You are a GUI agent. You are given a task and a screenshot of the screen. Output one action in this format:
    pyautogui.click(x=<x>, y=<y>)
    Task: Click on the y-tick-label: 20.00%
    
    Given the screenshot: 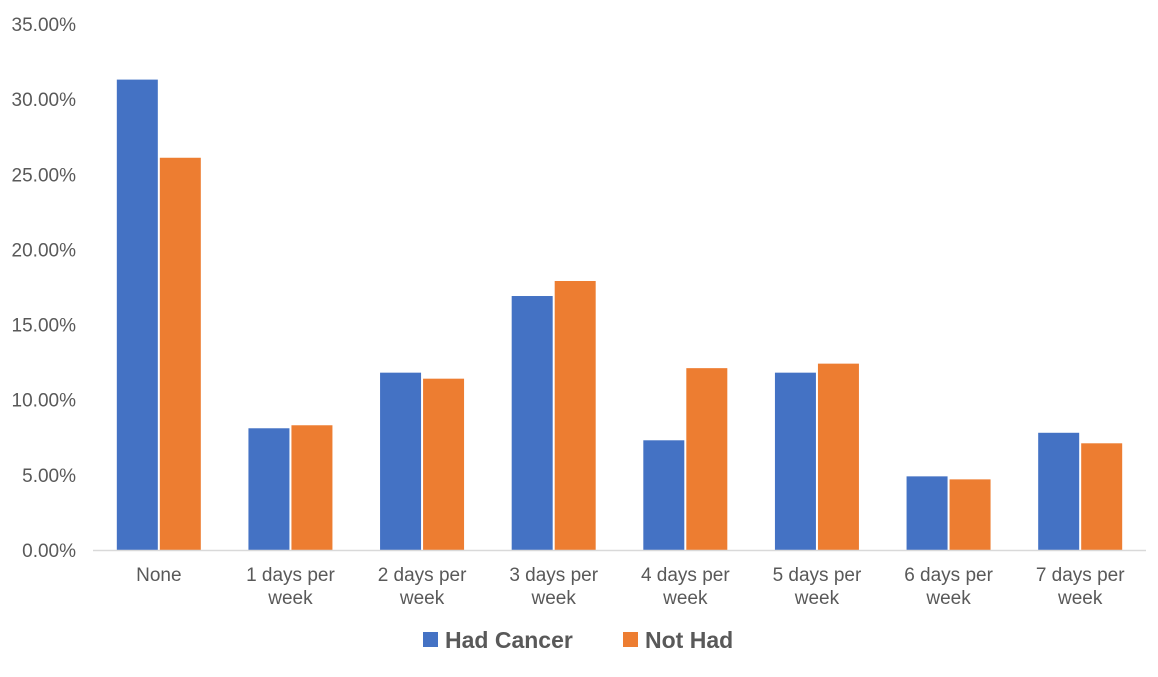 What is the action you would take?
    pyautogui.click(x=44, y=250)
    